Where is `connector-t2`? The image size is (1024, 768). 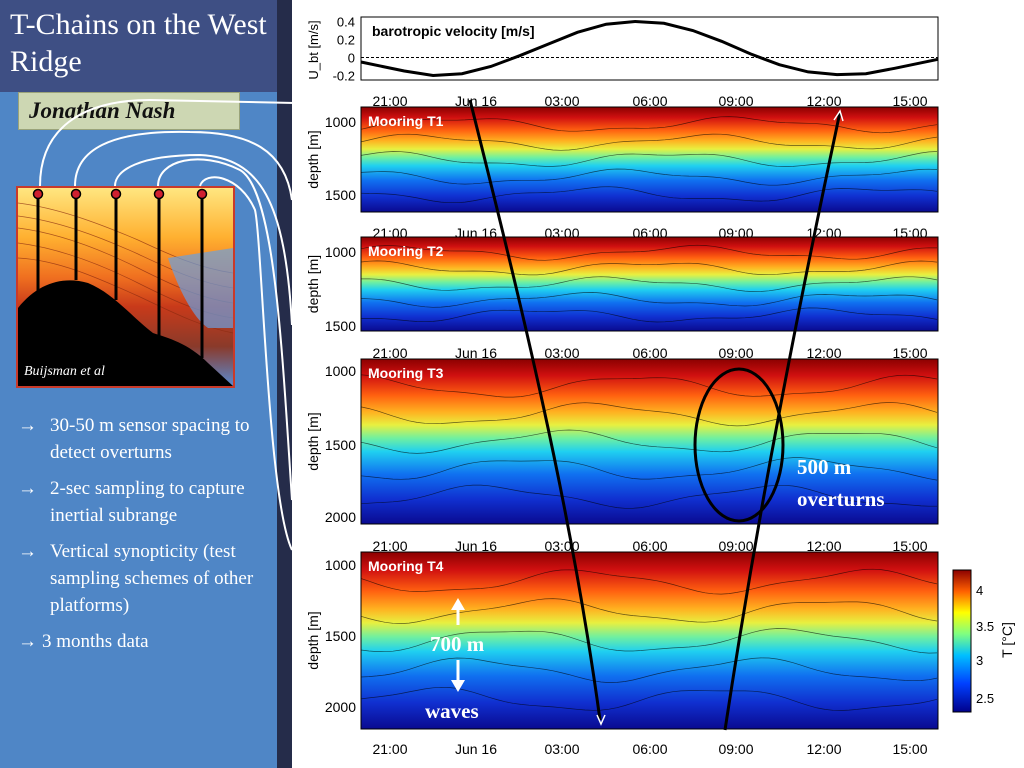 connector-t2 is located at coordinates (183, 165).